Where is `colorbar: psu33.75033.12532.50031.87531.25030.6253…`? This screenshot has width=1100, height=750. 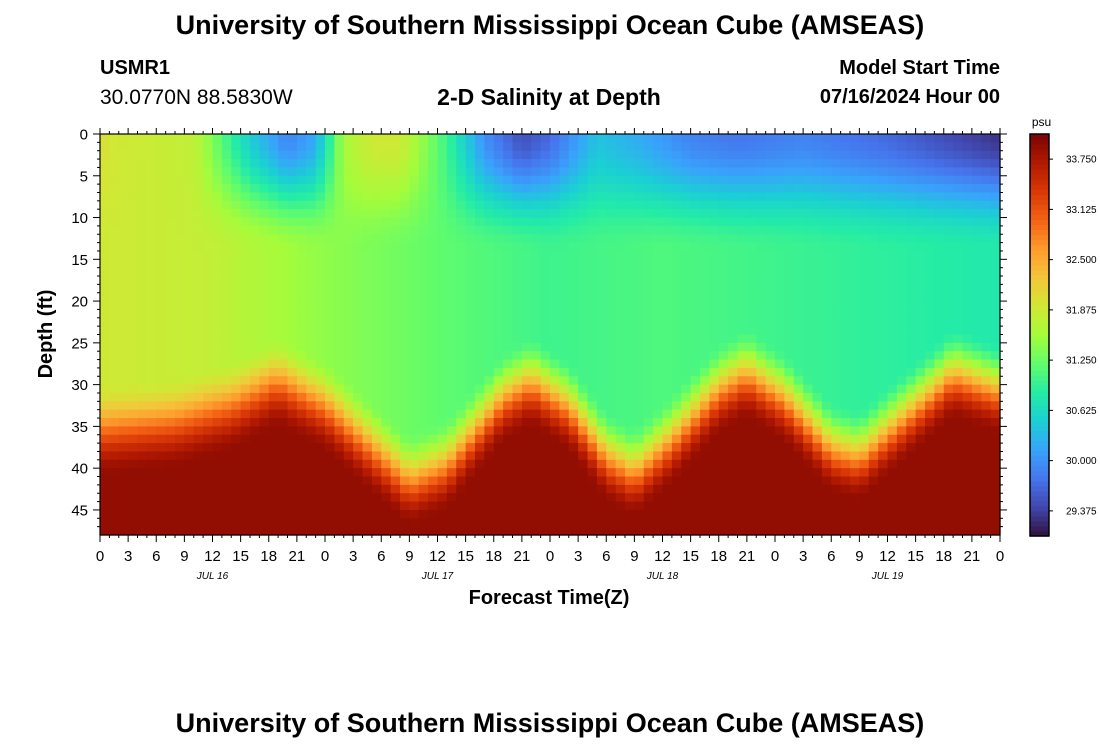
colorbar: psu33.75033.12532.50031.87531.25030.6253… is located at coordinates (1063, 326).